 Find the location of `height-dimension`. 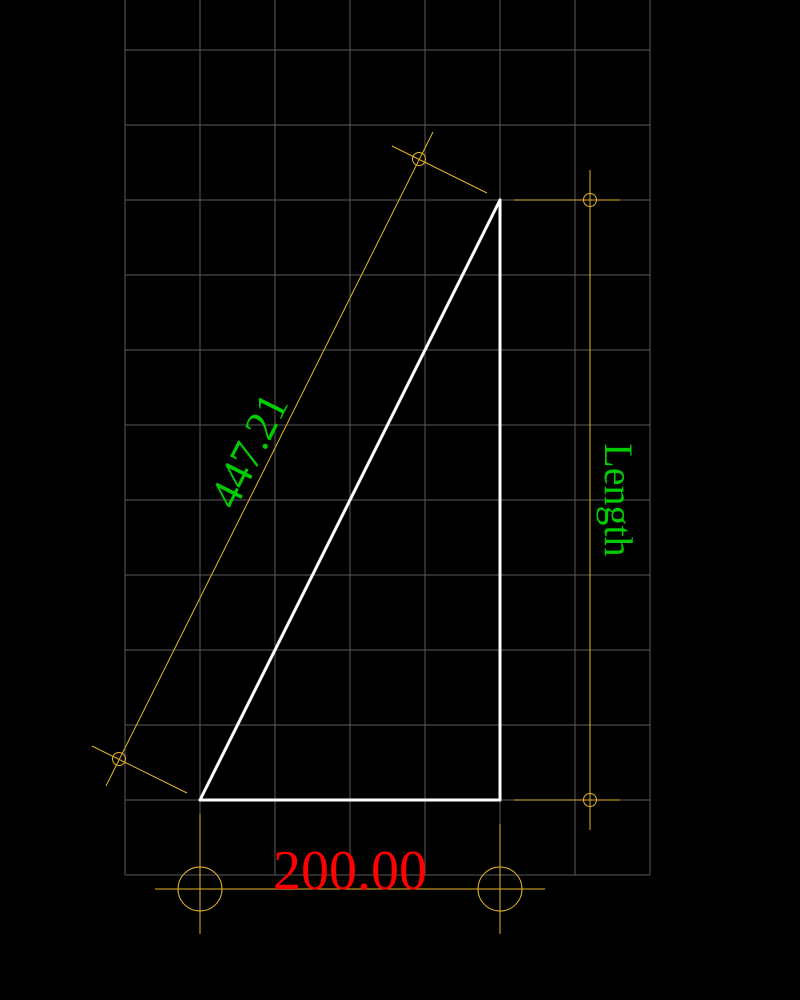

height-dimension is located at coordinates (567, 500).